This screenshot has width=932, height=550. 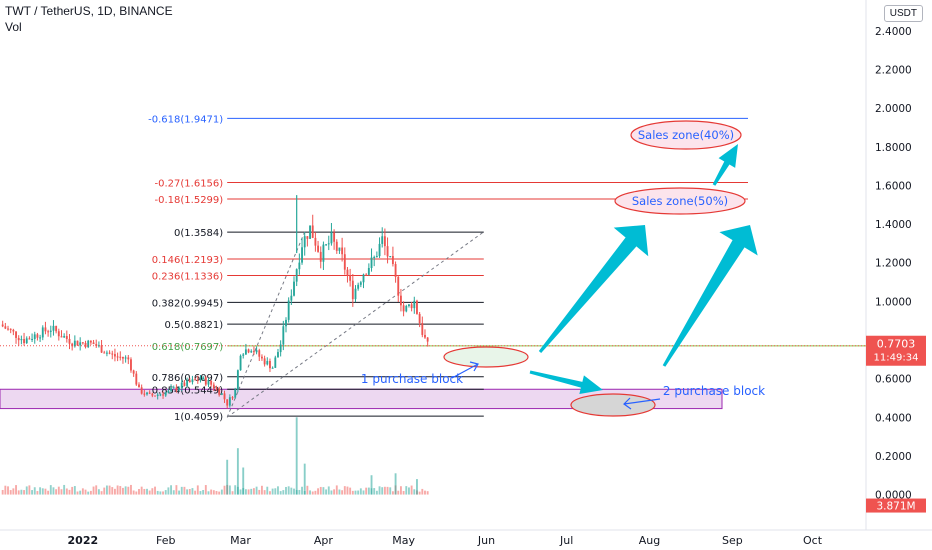 I want to click on purchase-block-2-ellipse, so click(x=613, y=405).